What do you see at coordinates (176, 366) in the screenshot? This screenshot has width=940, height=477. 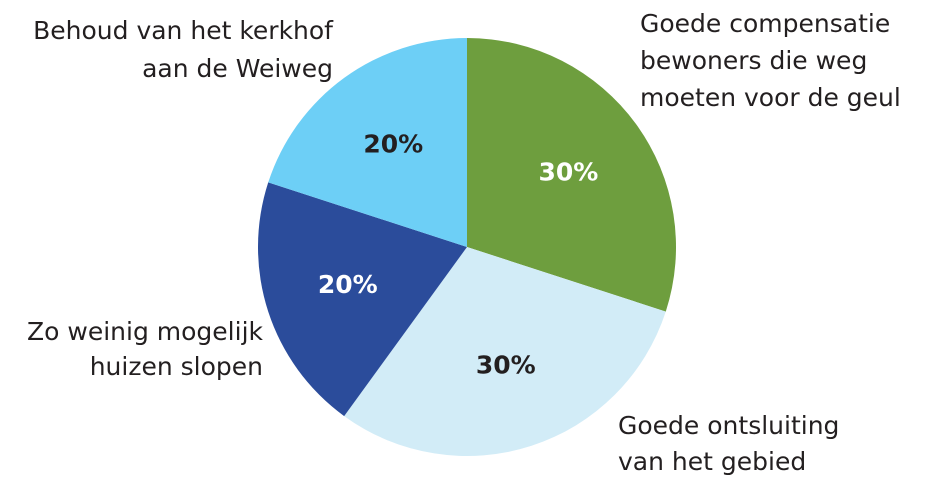 I see `category-label: huizen slopen` at bounding box center [176, 366].